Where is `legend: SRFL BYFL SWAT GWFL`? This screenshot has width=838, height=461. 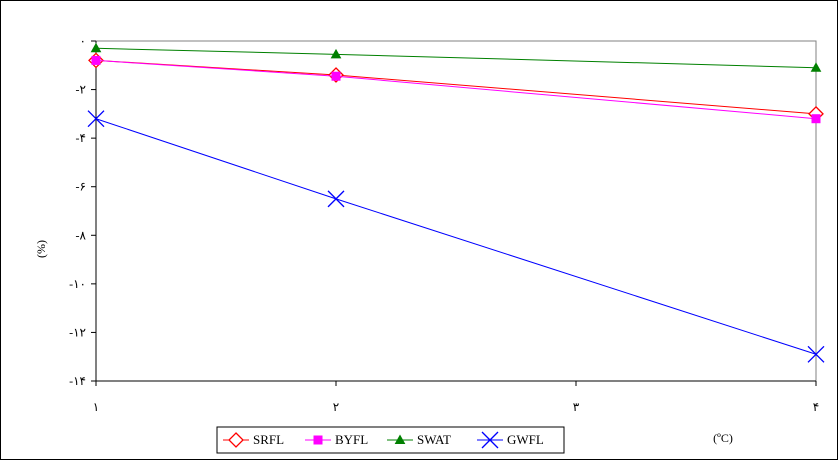
legend: SRFL BYFL SWAT GWFL is located at coordinates (383, 440).